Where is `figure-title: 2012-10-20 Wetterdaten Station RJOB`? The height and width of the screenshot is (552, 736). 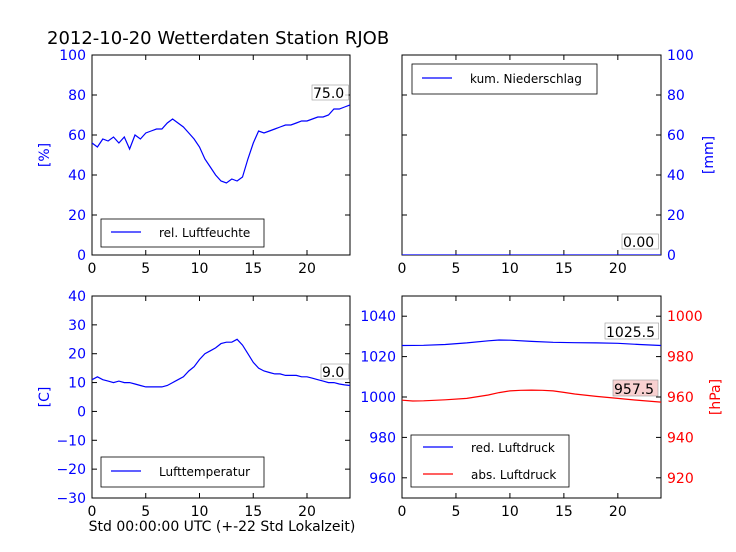 figure-title: 2012-10-20 Wetterdaten Station RJOB is located at coordinates (218, 38).